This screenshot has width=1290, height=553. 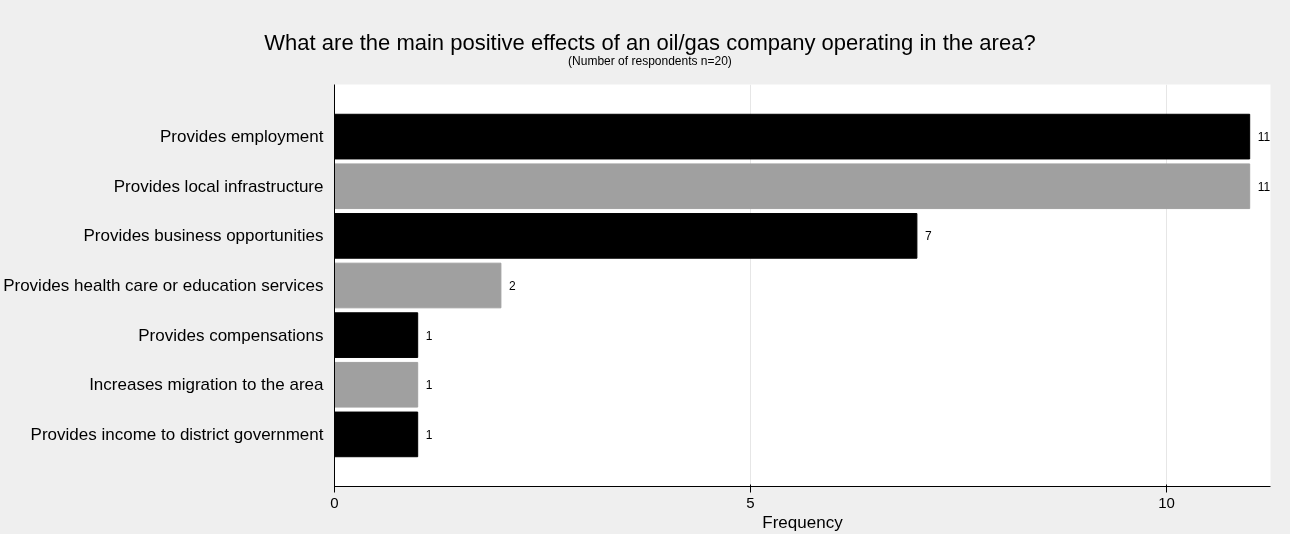 I want to click on y-tick-label: Increases migration to the area, so click(x=207, y=385).